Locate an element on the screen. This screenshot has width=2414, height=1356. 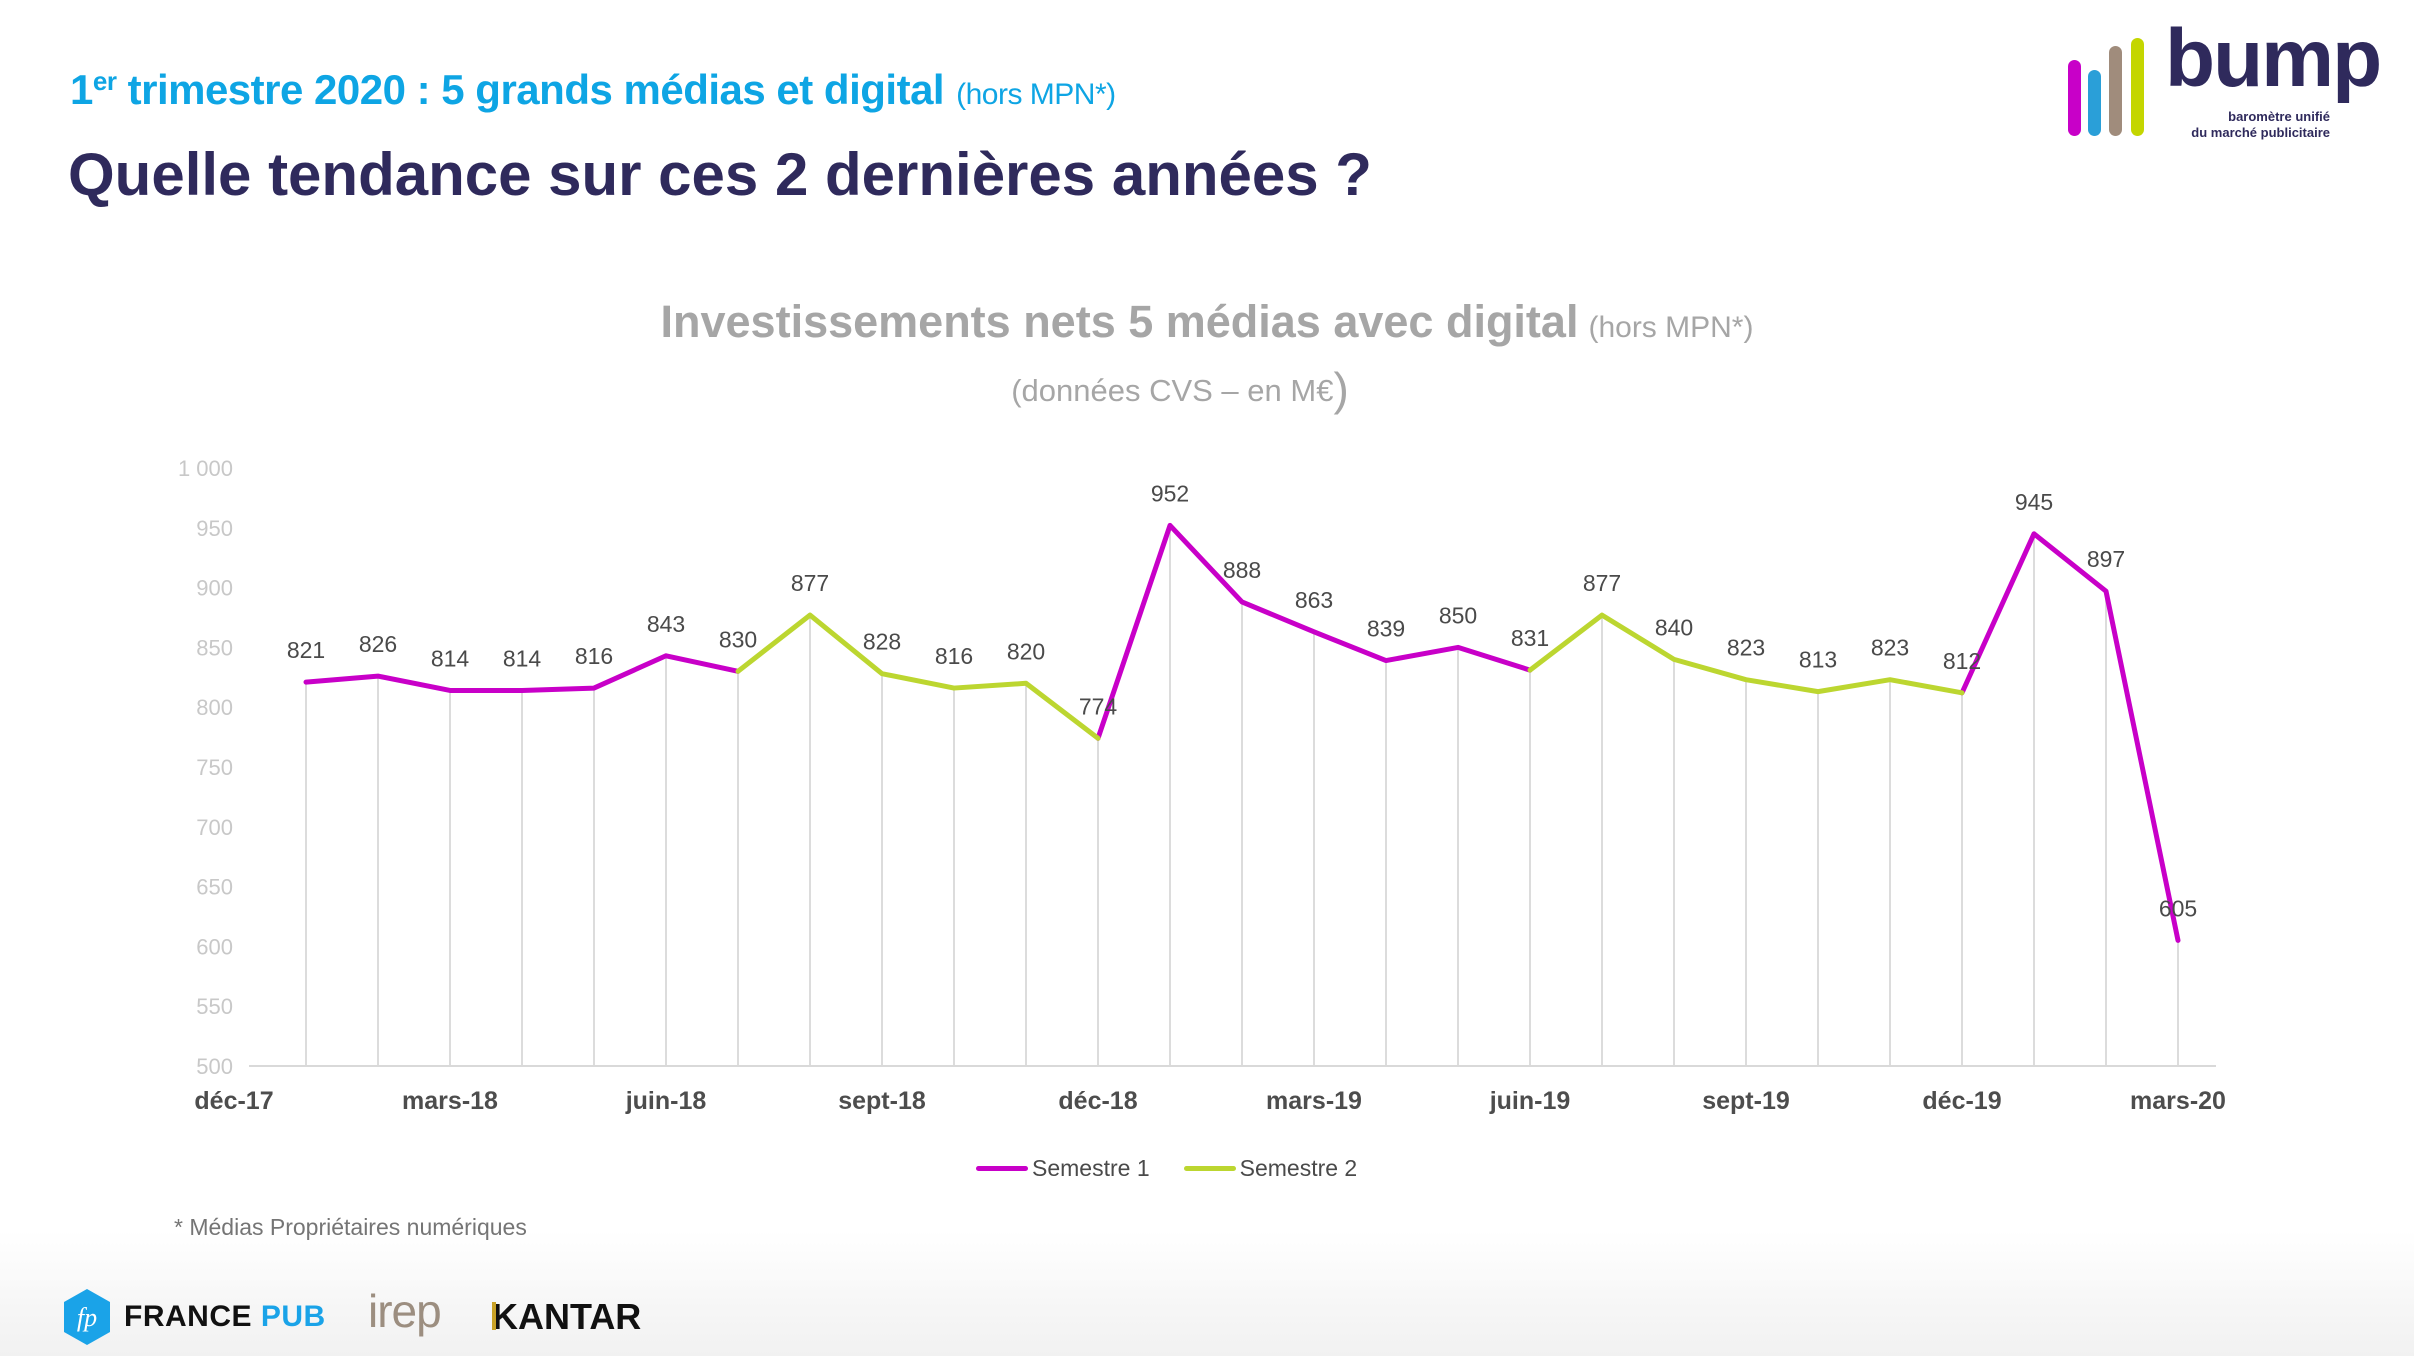
y-tick-label: 800 is located at coordinates (214, 707).